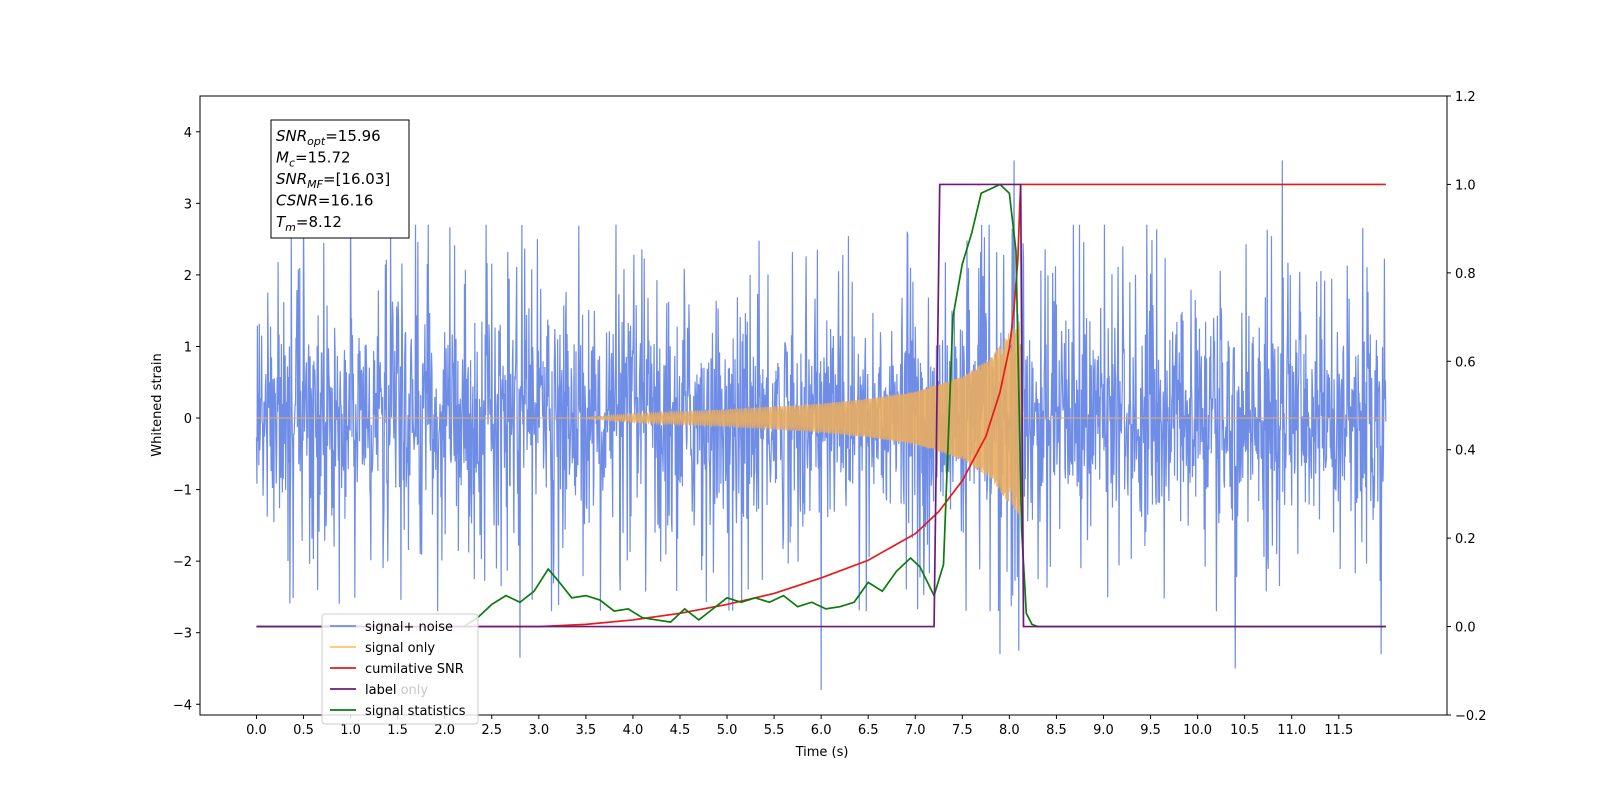 The height and width of the screenshot is (800, 1600). What do you see at coordinates (182, 634) in the screenshot?
I see `y-tick-label: −3` at bounding box center [182, 634].